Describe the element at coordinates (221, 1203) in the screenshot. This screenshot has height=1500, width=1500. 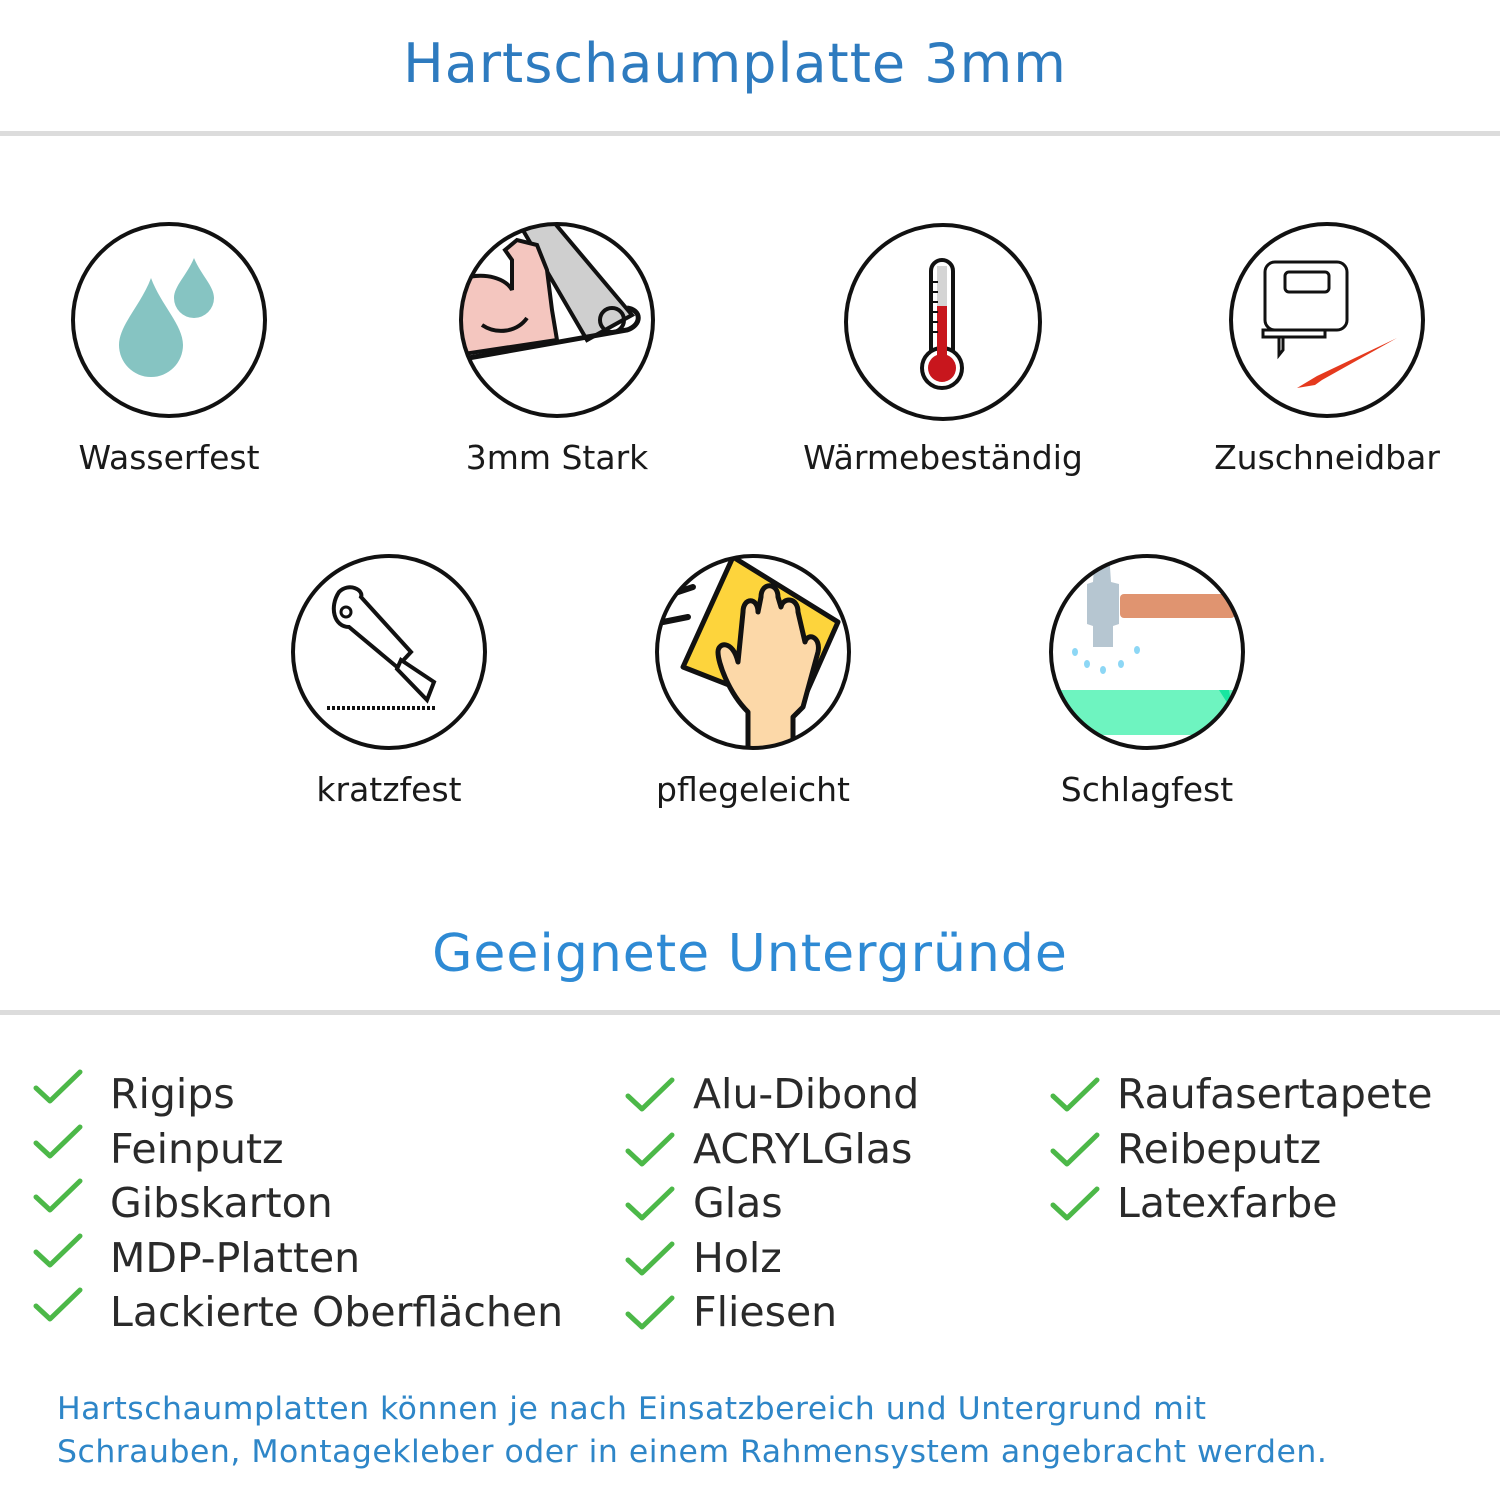
I see `surface-label: Gibskarton` at that location.